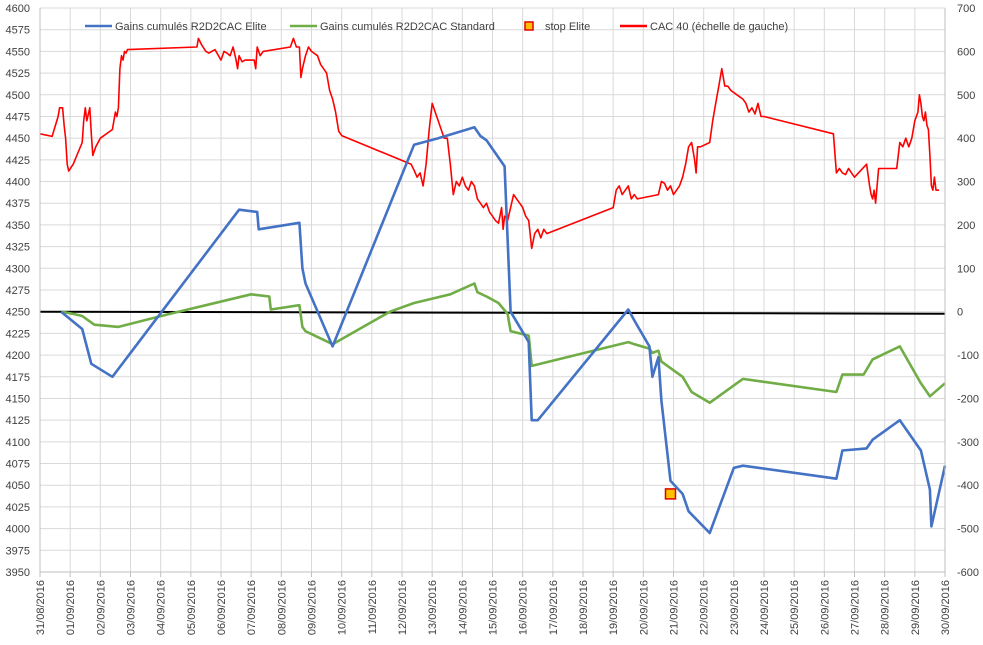 The image size is (983, 645). I want to click on x-tick-label: 03/09/2016, so click(132, 607).